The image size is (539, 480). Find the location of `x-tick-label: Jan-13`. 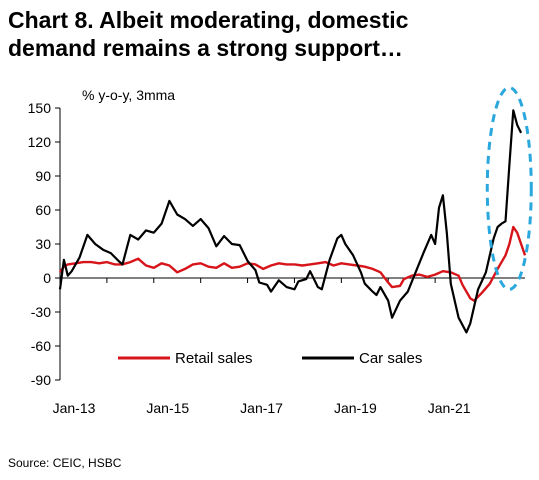

x-tick-label: Jan-13 is located at coordinates (74, 408).